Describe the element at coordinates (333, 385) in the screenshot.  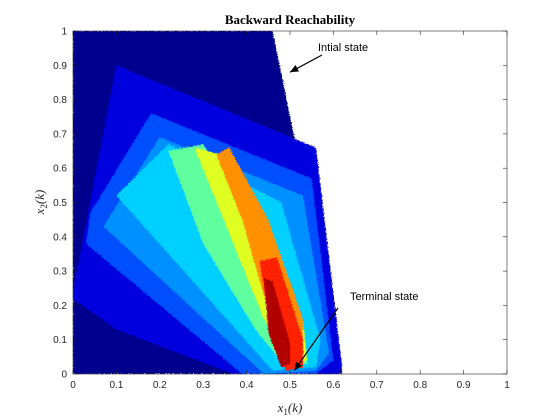
I see `x-tick-label: 0.6` at that location.